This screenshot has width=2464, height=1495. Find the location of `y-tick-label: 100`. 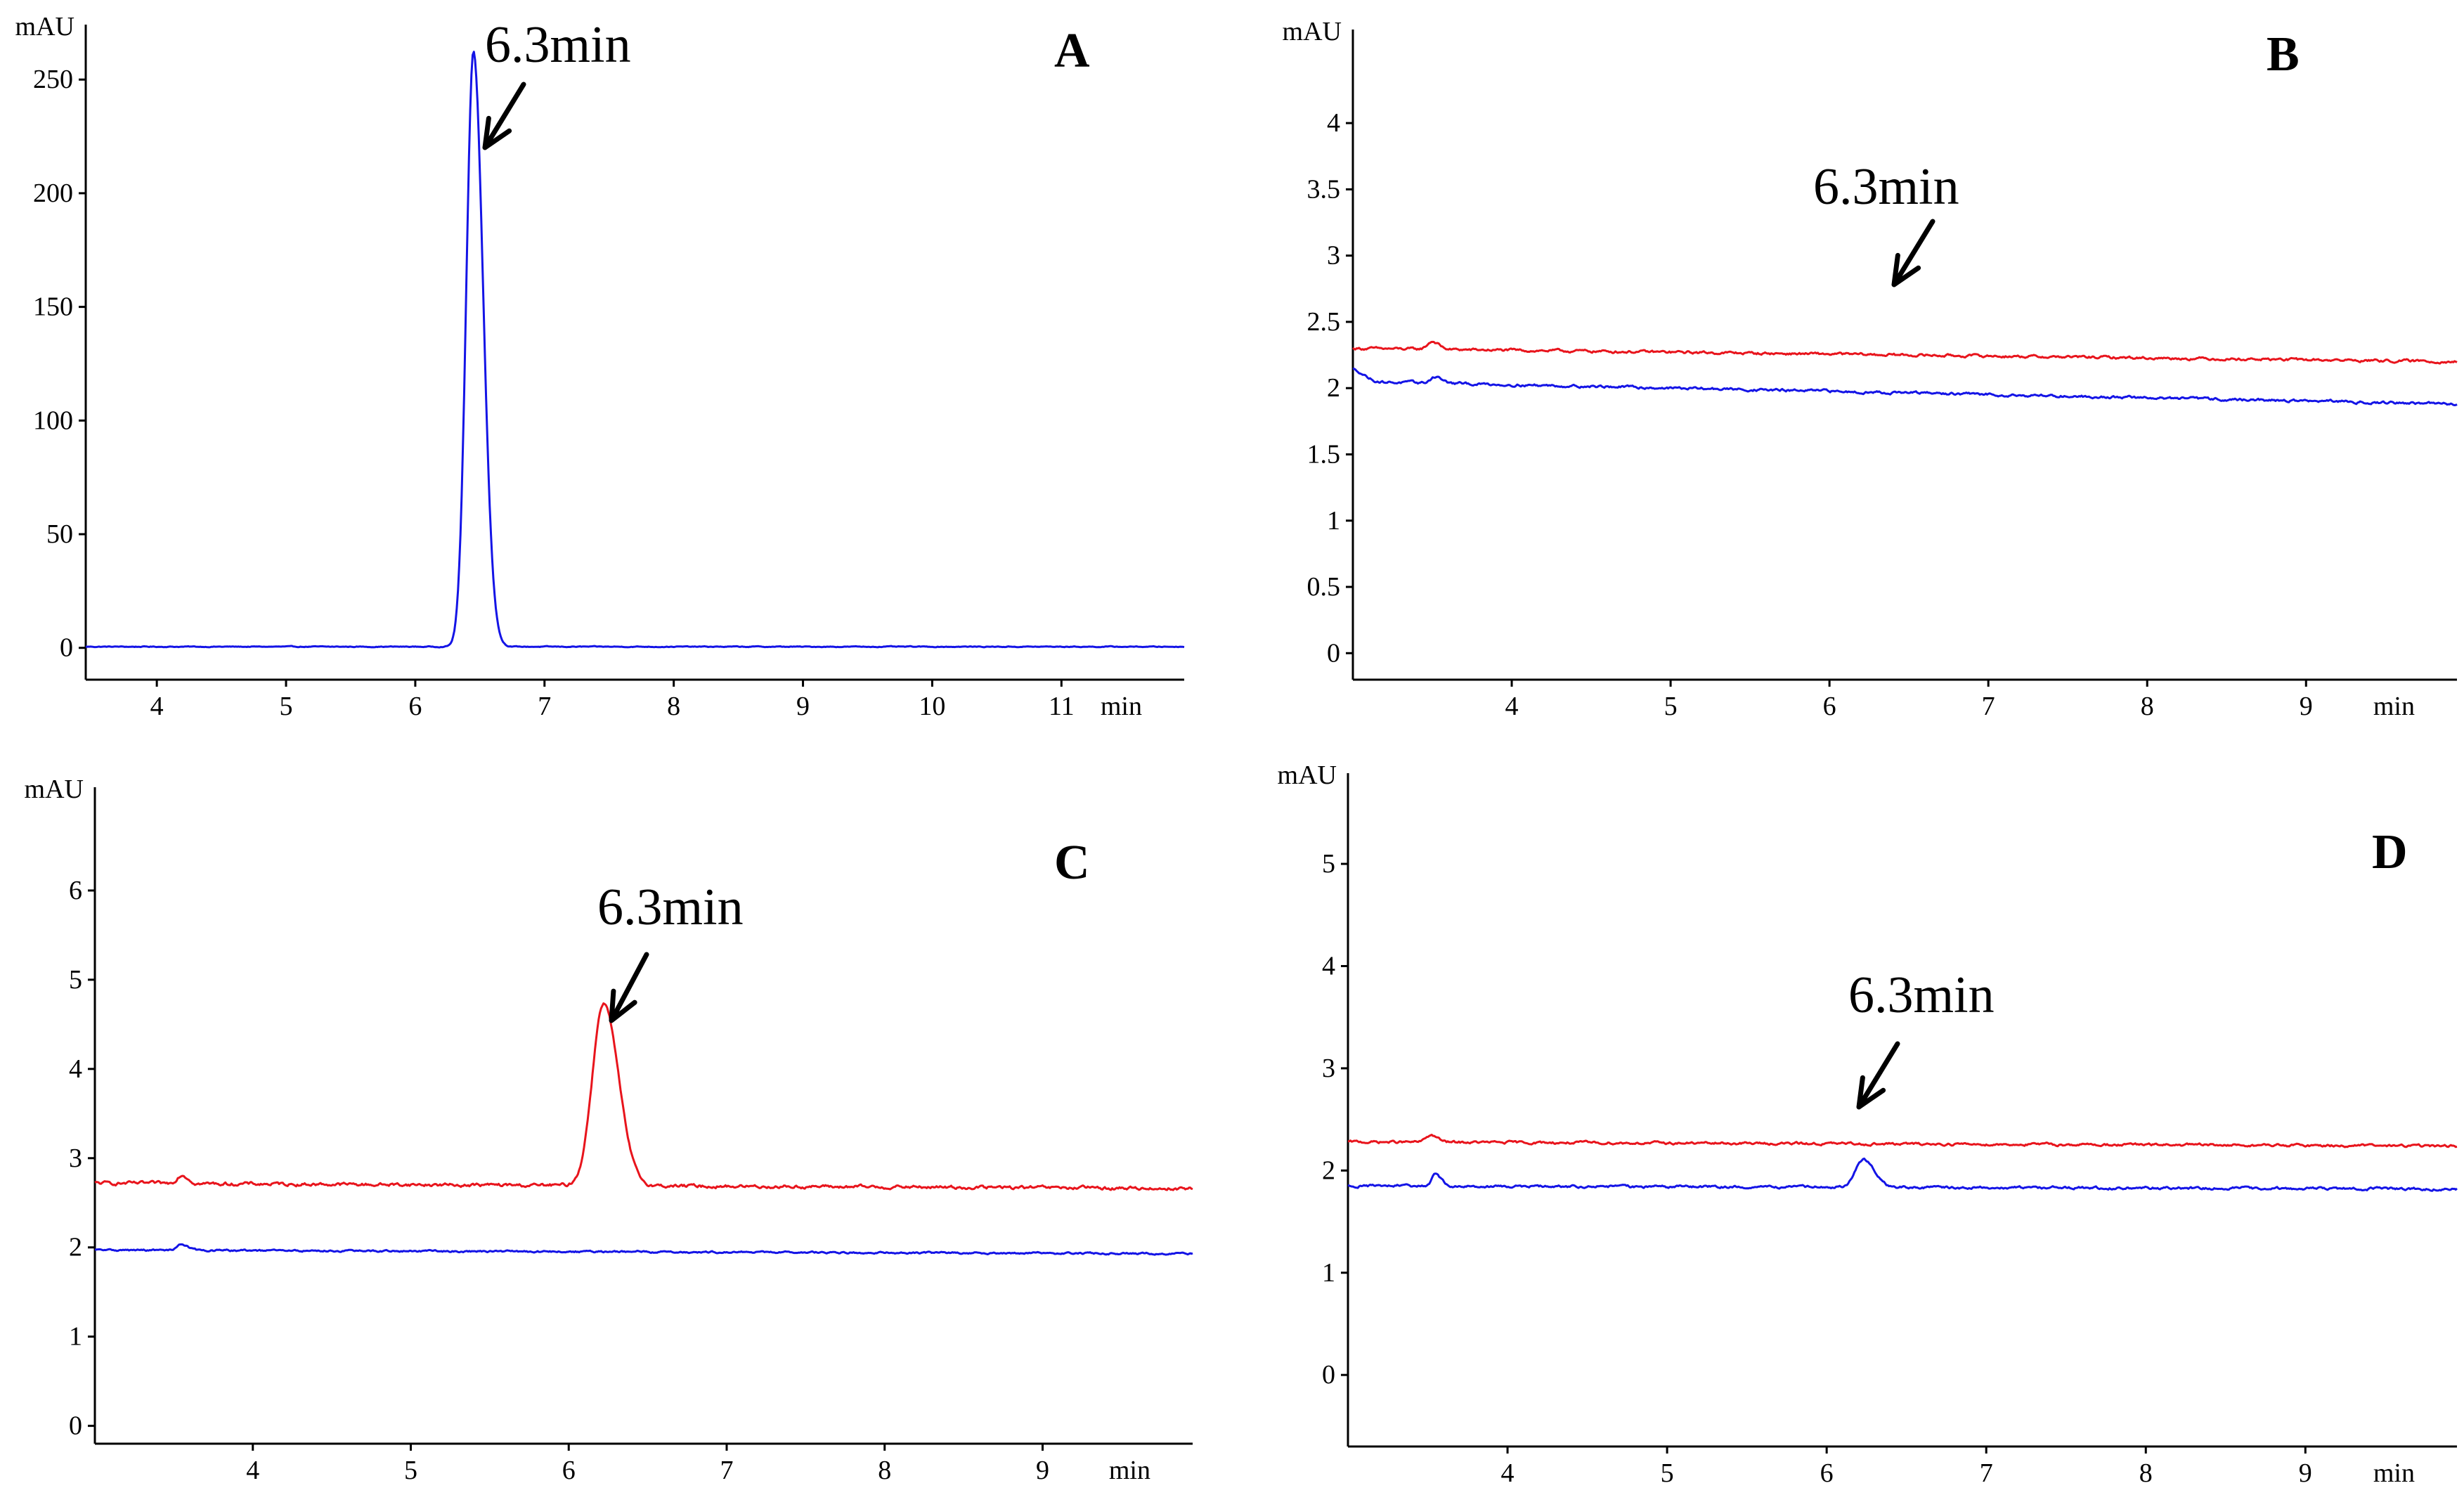

y-tick-label: 100 is located at coordinates (53, 420).